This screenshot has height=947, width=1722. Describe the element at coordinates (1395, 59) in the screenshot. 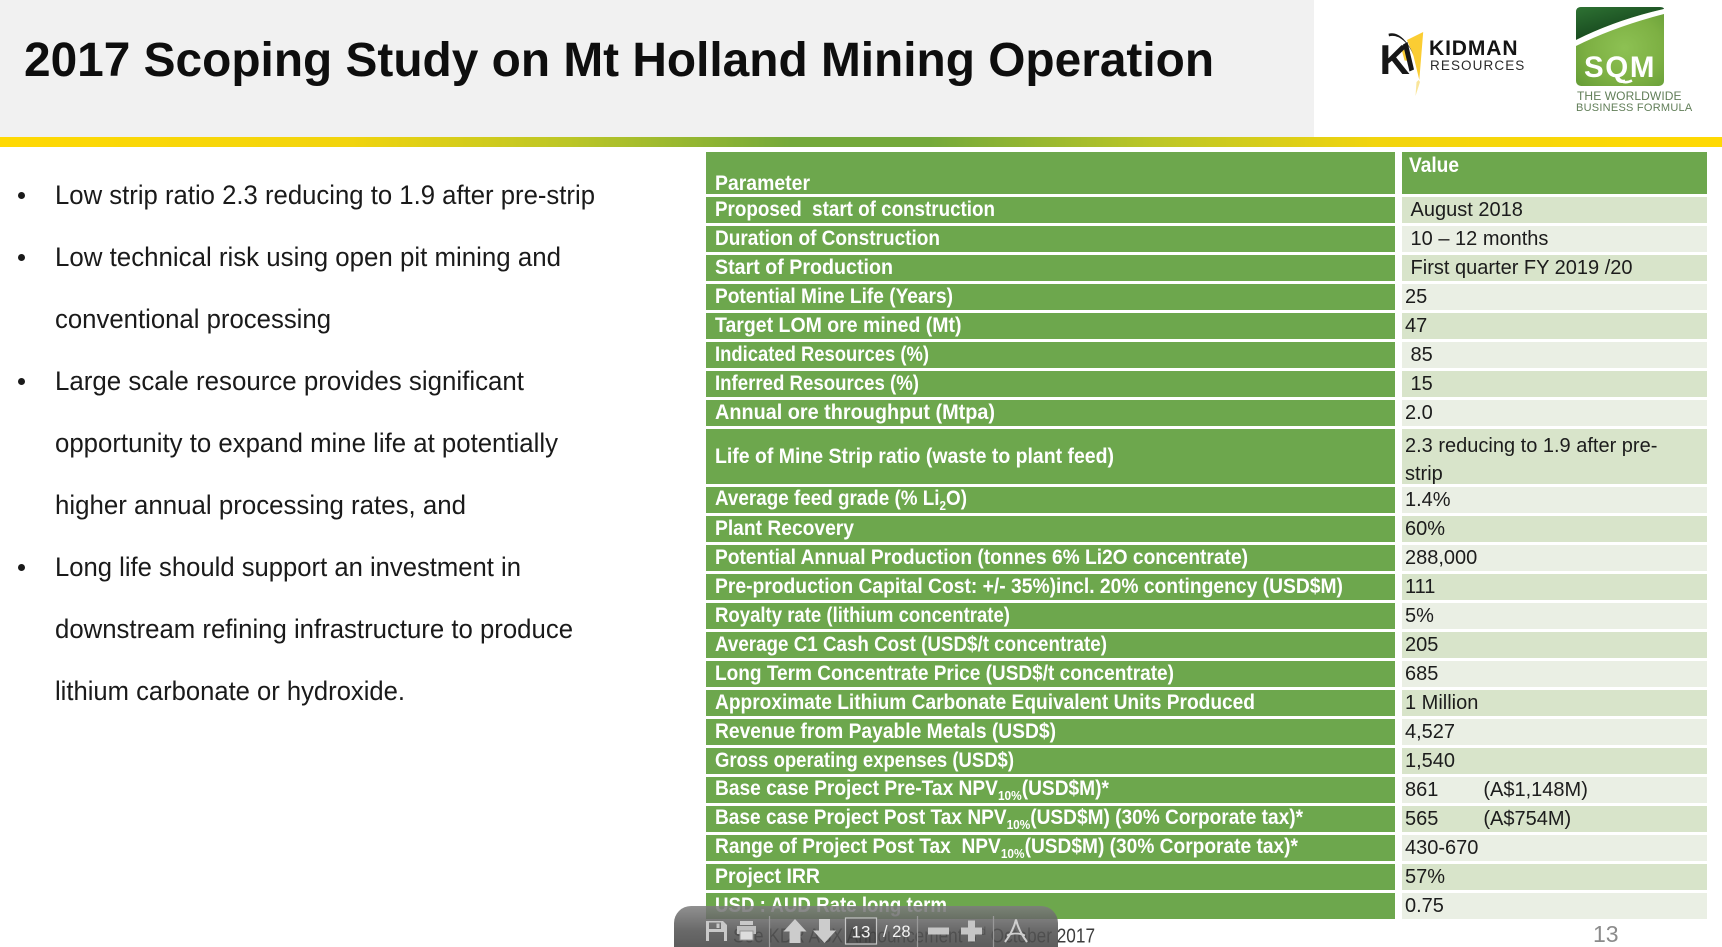

I see `svg-text: K` at that location.